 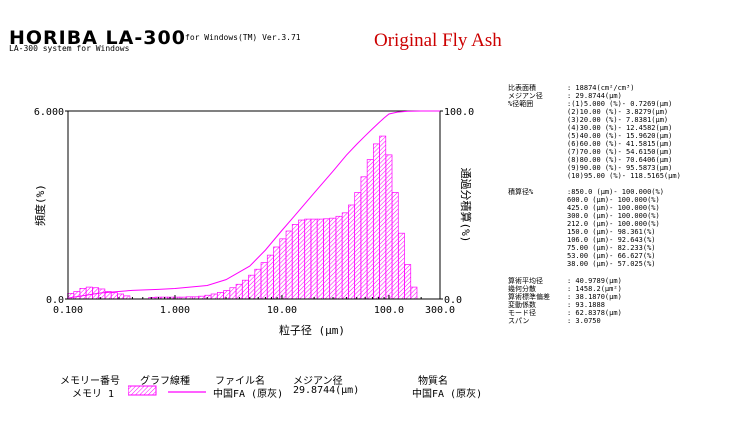 What do you see at coordinates (611, 240) in the screenshot?
I see `stat-value: 106.0 (μm)- 92.643(%)` at bounding box center [611, 240].